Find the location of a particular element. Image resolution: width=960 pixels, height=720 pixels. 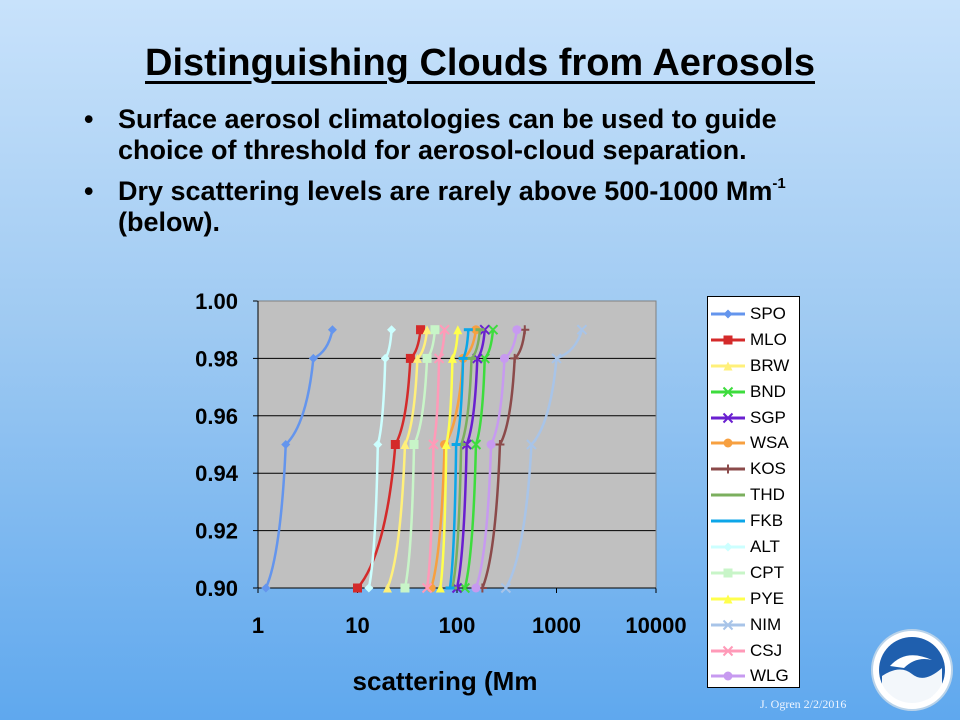

x-axis-label: scattering (Mm is located at coordinates (445, 681).